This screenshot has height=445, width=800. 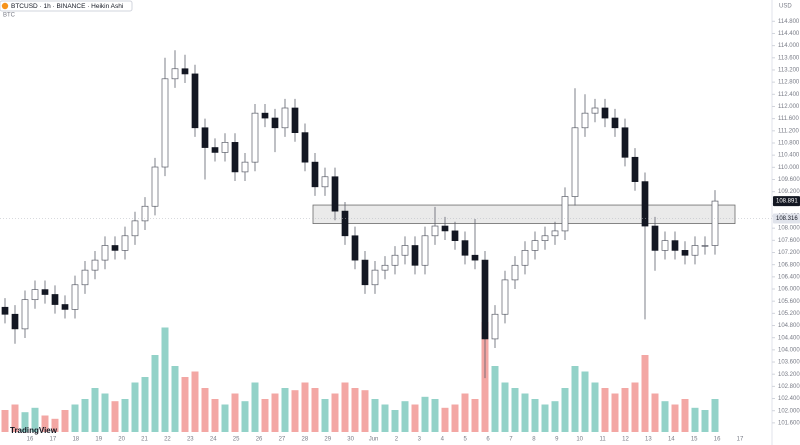 I want to click on y-tick-label: 107.200, so click(x=789, y=253).